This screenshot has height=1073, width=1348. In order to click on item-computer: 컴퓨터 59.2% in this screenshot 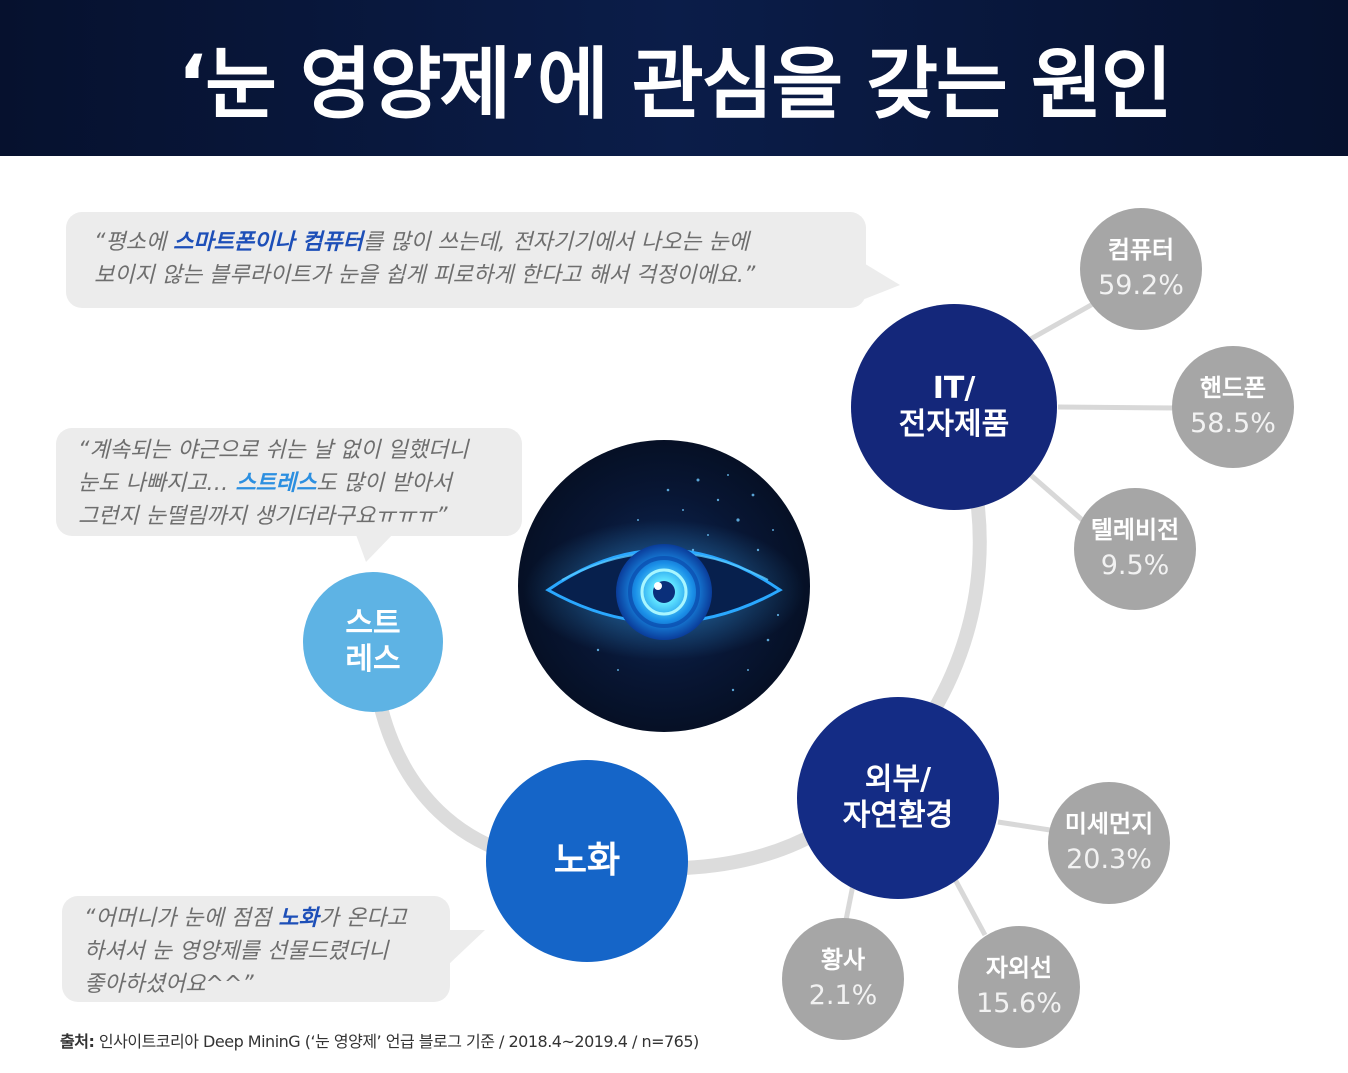, I will do `click(1141, 269)`.